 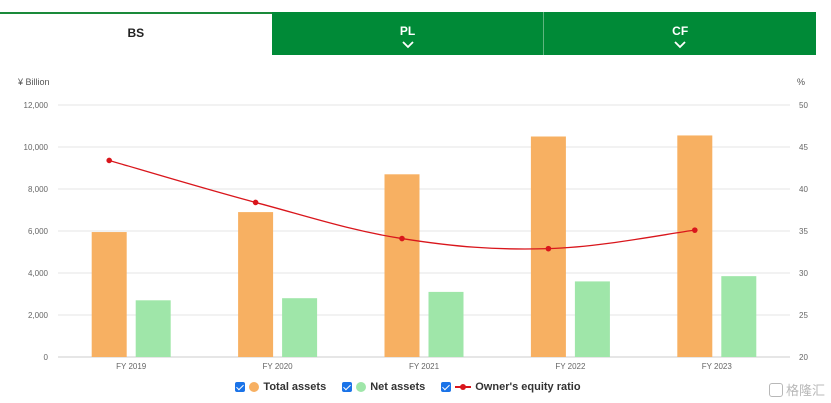 What do you see at coordinates (803, 105) in the screenshot?
I see `right-tick-label: 50` at bounding box center [803, 105].